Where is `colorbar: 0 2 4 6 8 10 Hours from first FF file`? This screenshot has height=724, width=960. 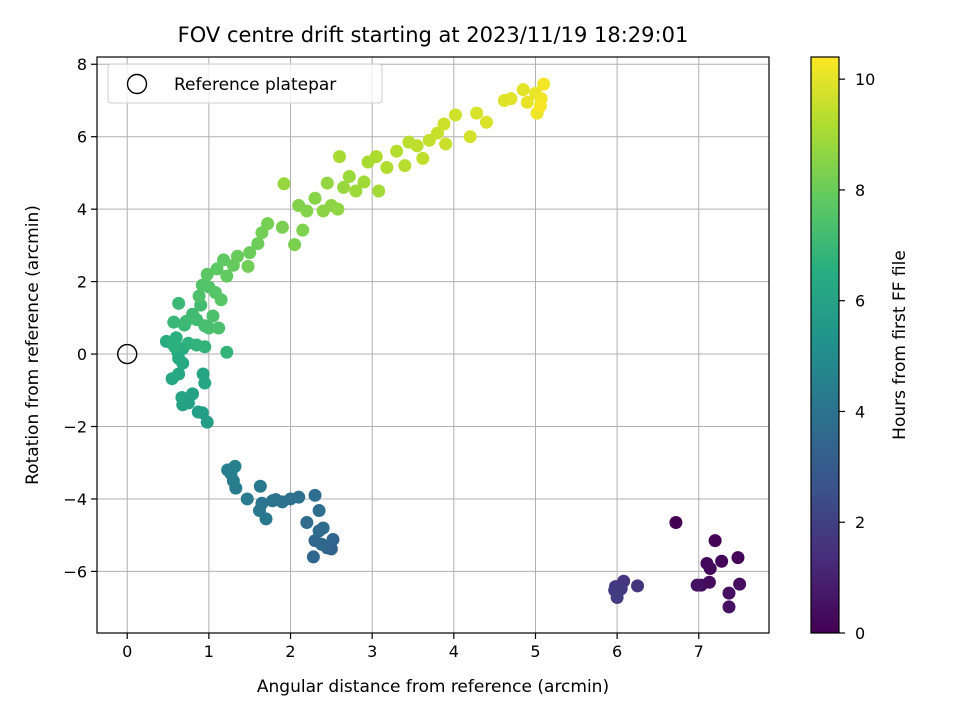 colorbar: 0 2 4 6 8 10 Hours from first FF file is located at coordinates (860, 349).